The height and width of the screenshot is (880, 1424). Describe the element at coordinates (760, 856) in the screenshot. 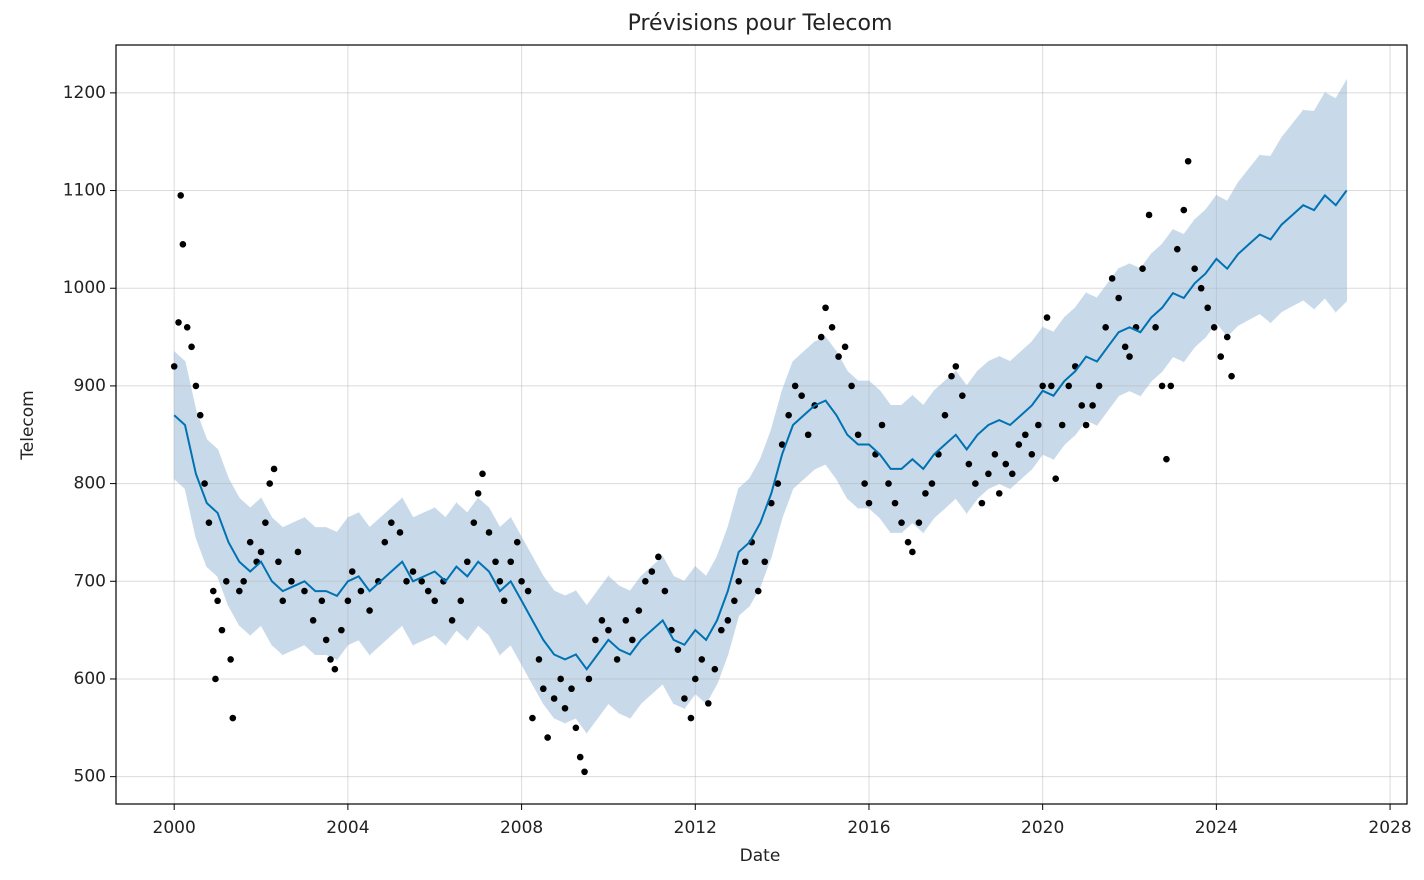

I see `x-axis-label: Date` at that location.